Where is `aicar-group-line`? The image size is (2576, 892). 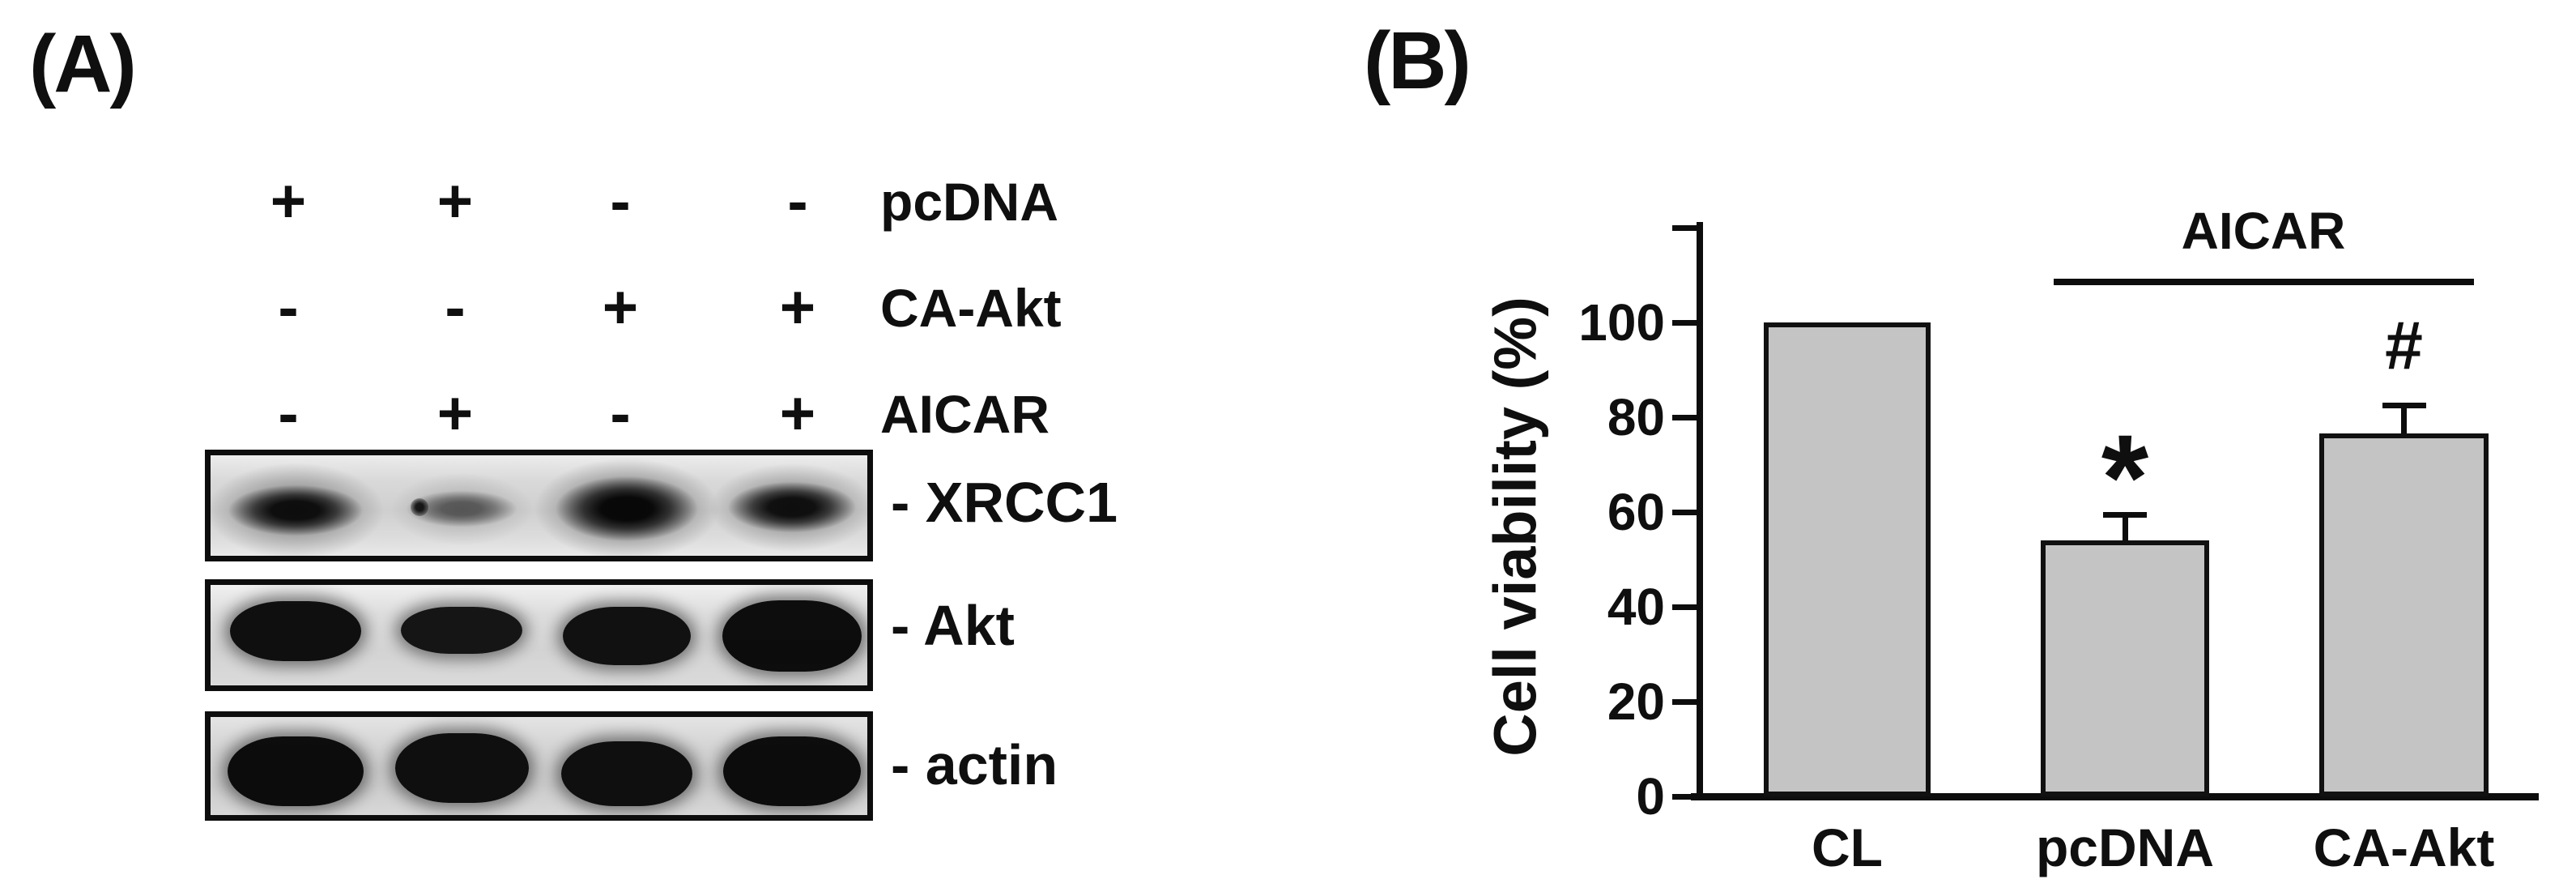 aicar-group-line is located at coordinates (2264, 282).